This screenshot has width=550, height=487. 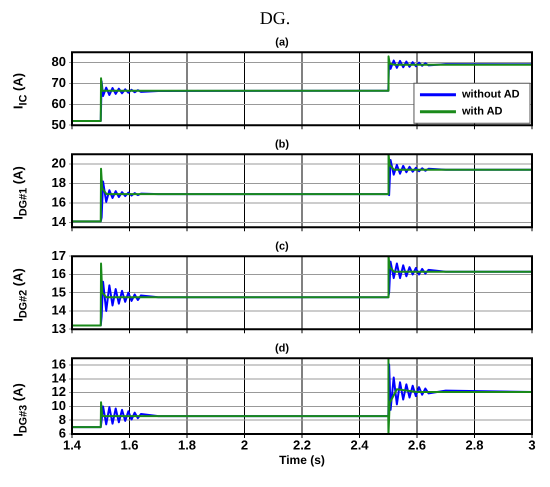 What do you see at coordinates (59, 62) in the screenshot?
I see `y-tick-label: 80` at bounding box center [59, 62].